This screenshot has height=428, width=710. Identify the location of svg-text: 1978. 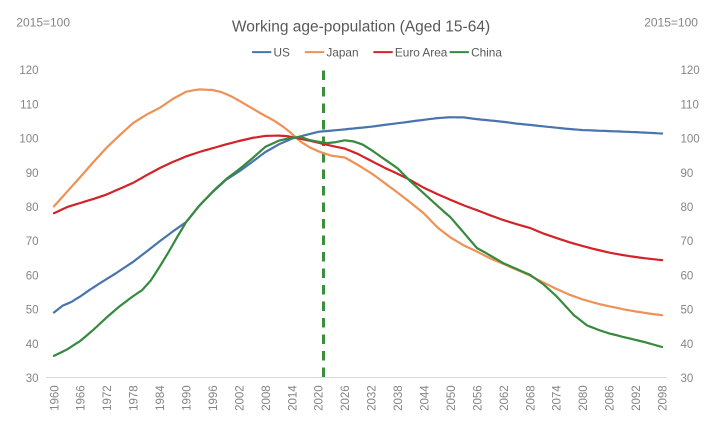
(135, 398).